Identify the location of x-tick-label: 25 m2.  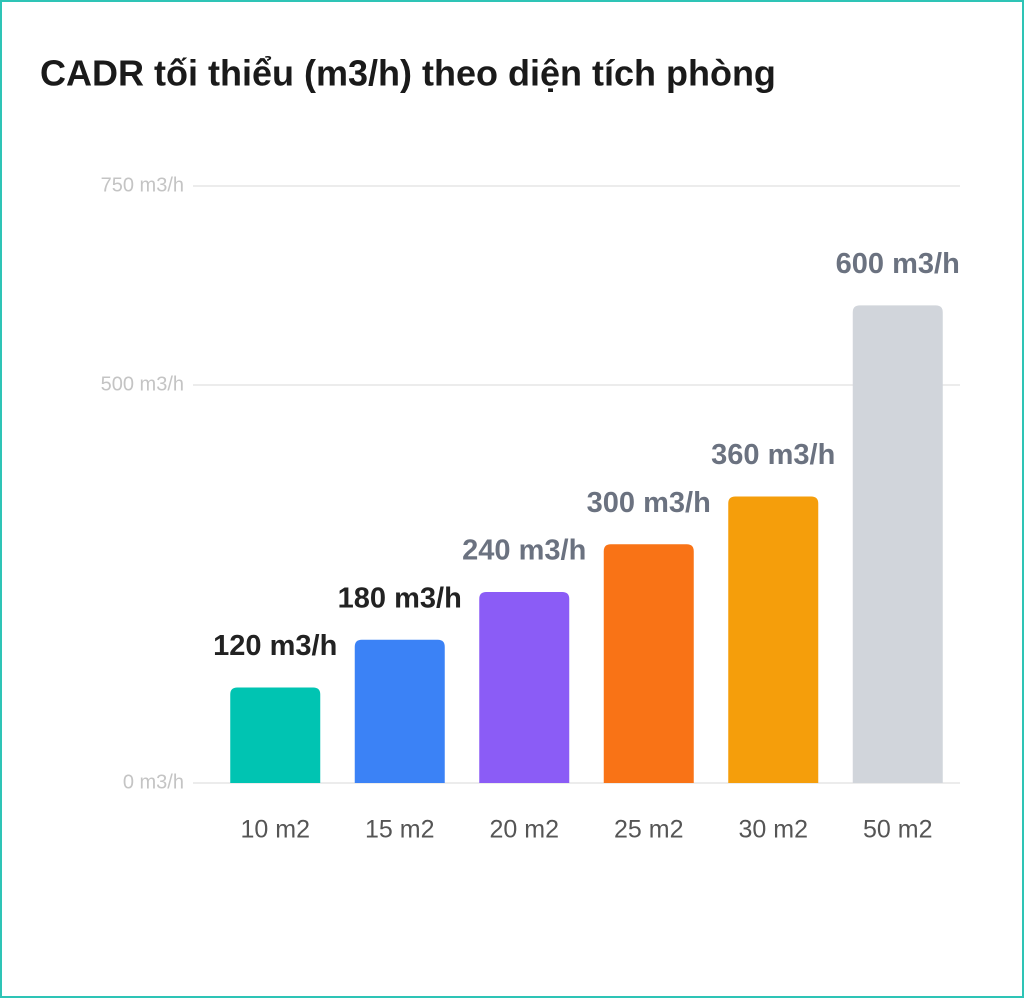
(648, 830).